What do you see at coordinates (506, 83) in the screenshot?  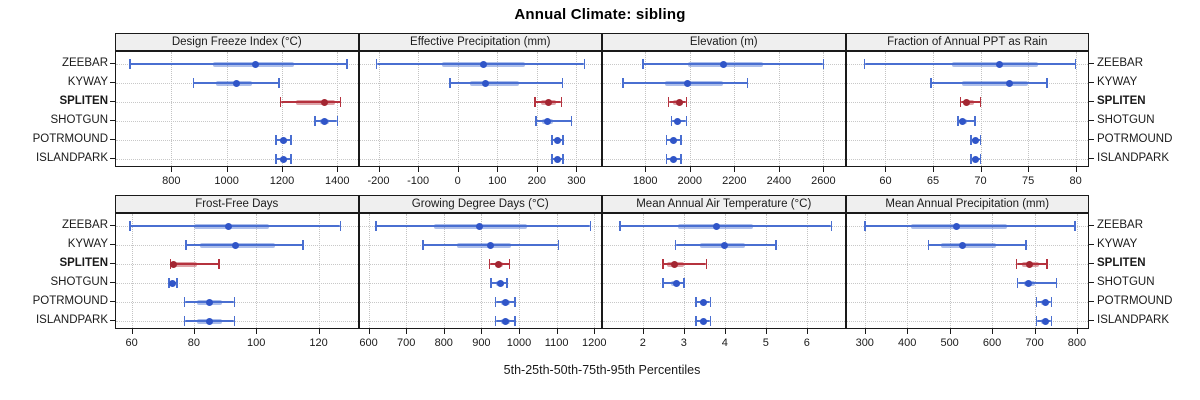 I see `whisker-5-95-kyway` at bounding box center [506, 83].